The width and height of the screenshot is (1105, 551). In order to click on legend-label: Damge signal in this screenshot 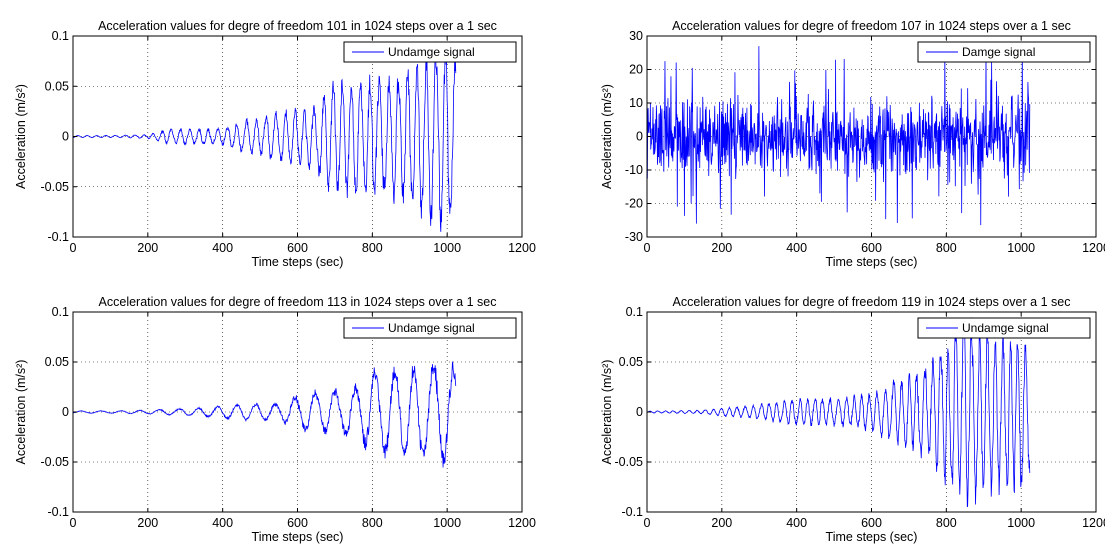, I will do `click(998, 52)`.